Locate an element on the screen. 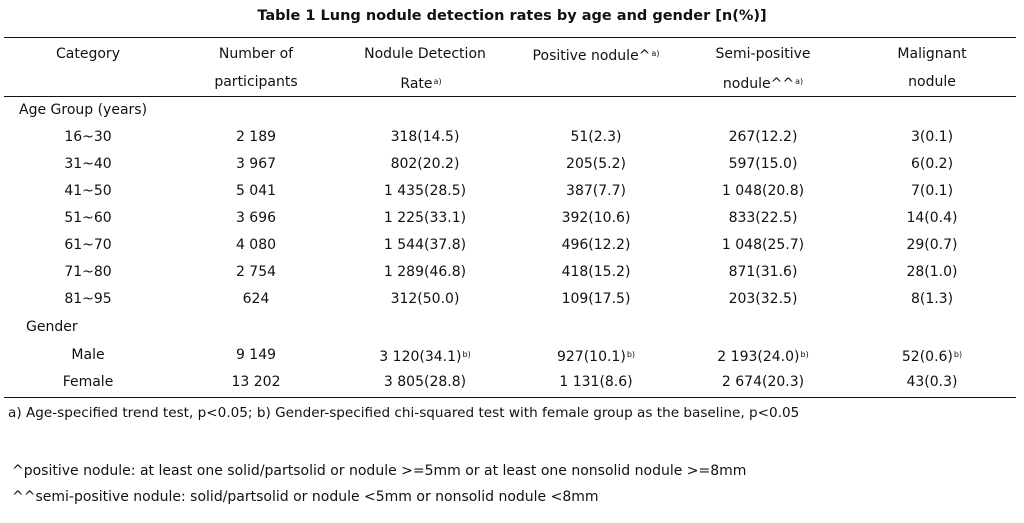 The height and width of the screenshot is (523, 1024). row-malignant: 43(0.3) is located at coordinates (932, 382).